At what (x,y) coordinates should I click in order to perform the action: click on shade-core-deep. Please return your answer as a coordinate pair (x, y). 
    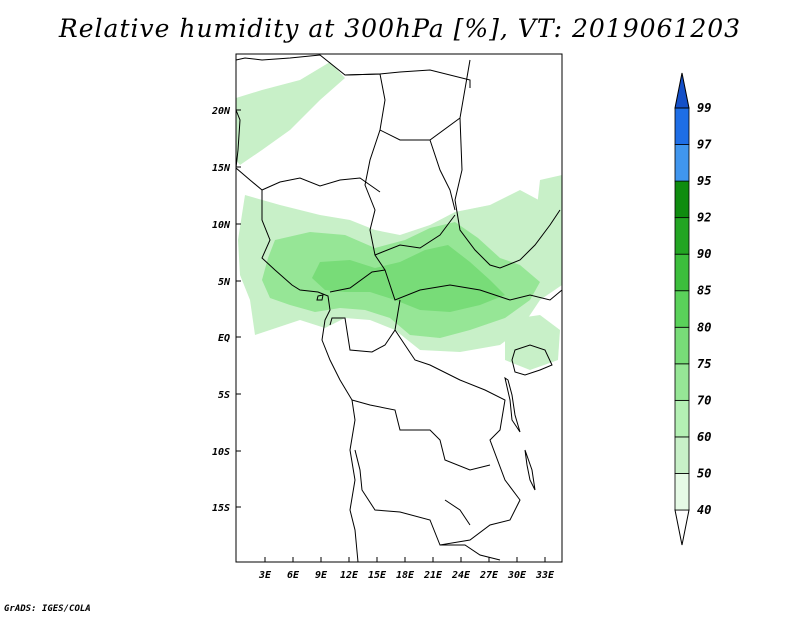
    Looking at the image, I should click on (408, 278).